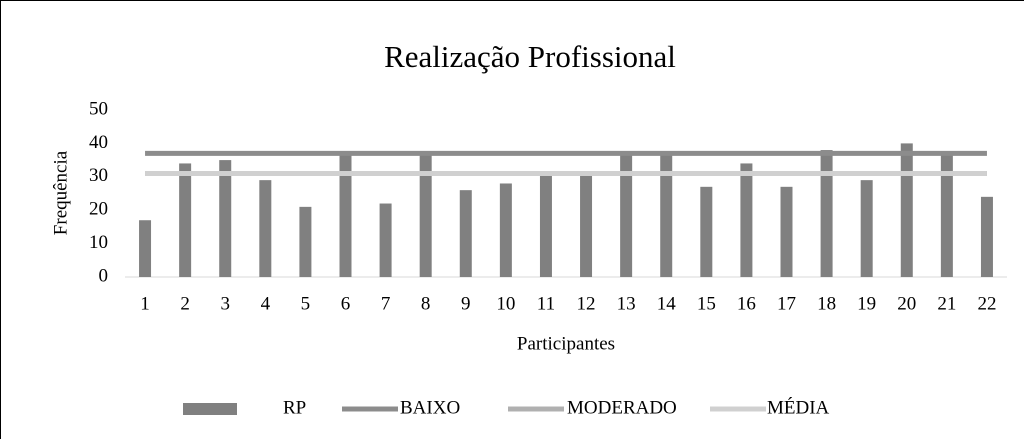 The height and width of the screenshot is (439, 1024). Describe the element at coordinates (98, 108) in the screenshot. I see `y-tick-label: 50` at that location.